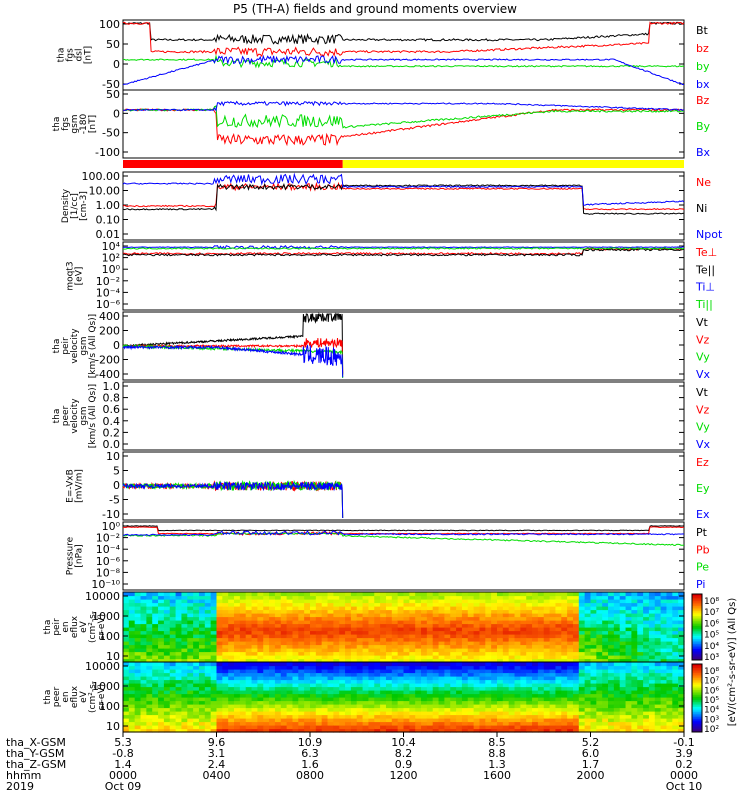  I want to click on legend-Ez: Ez, so click(702, 462).